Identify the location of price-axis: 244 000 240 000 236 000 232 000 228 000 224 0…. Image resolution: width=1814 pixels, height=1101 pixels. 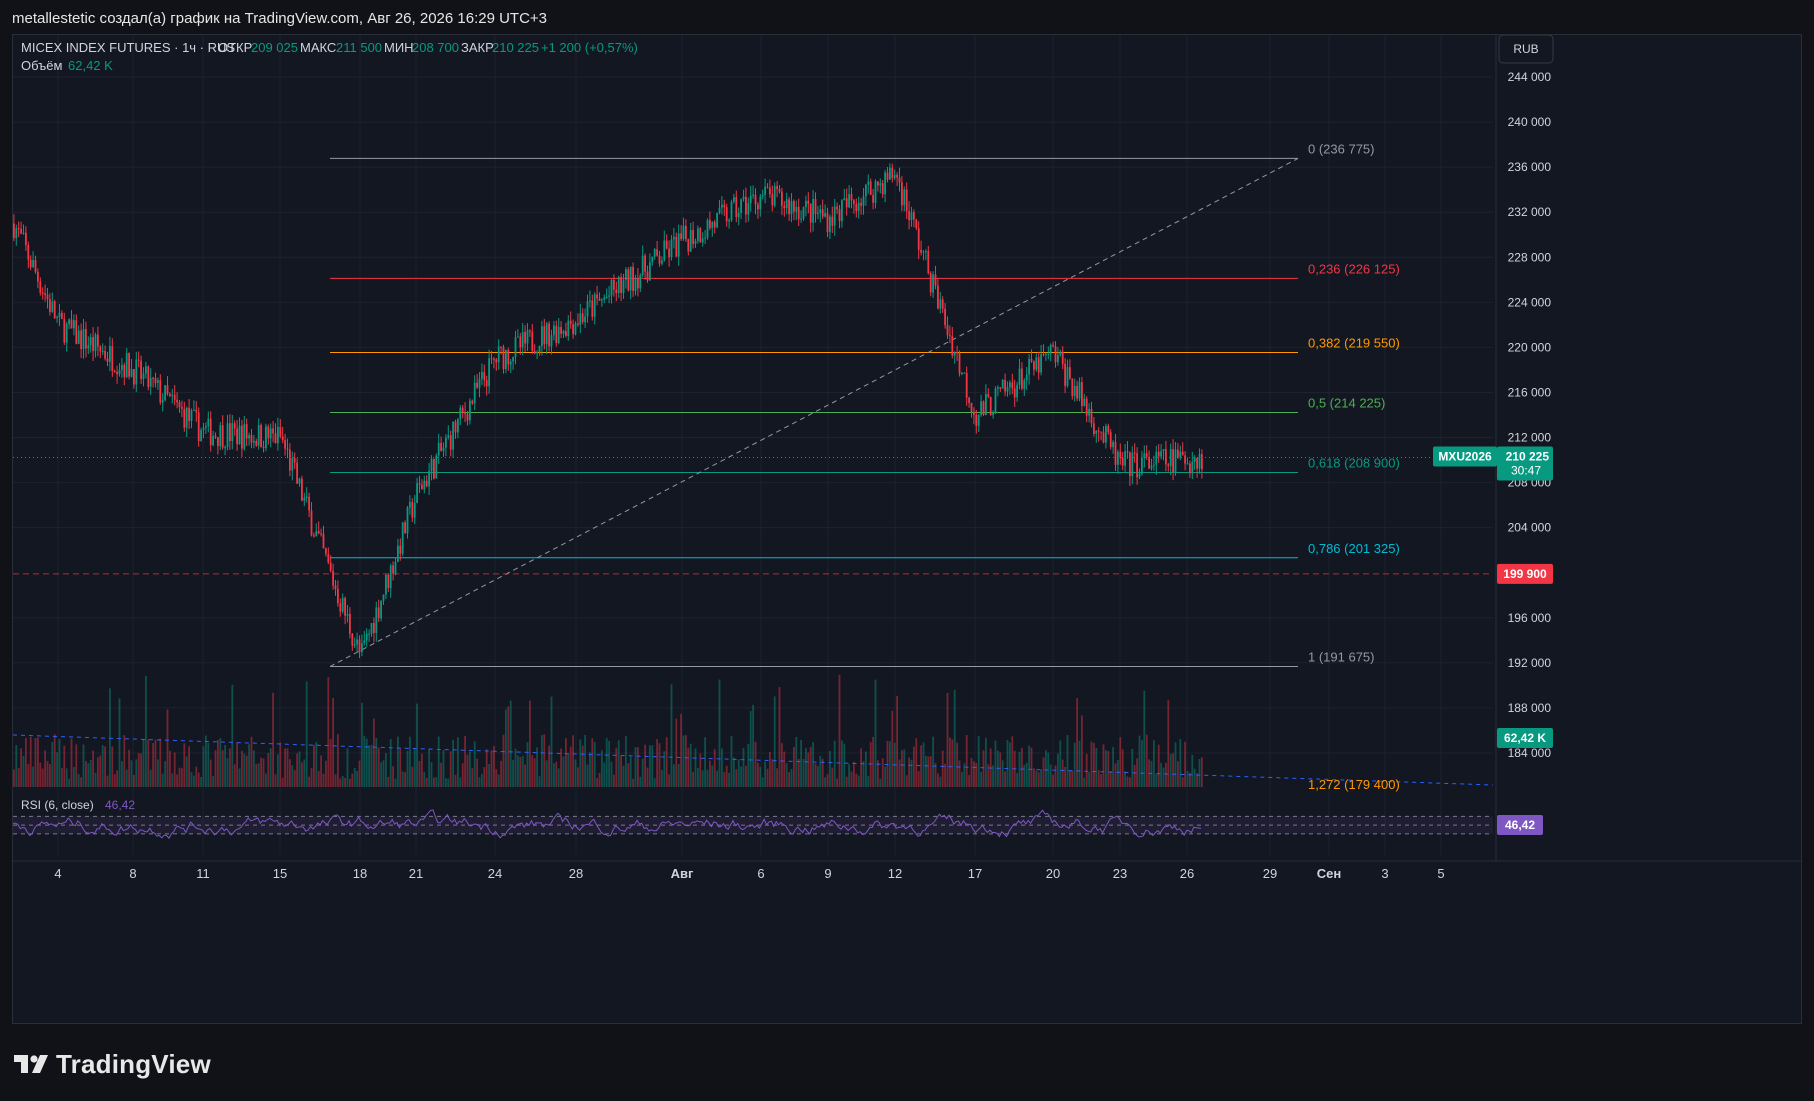
(1530, 415).